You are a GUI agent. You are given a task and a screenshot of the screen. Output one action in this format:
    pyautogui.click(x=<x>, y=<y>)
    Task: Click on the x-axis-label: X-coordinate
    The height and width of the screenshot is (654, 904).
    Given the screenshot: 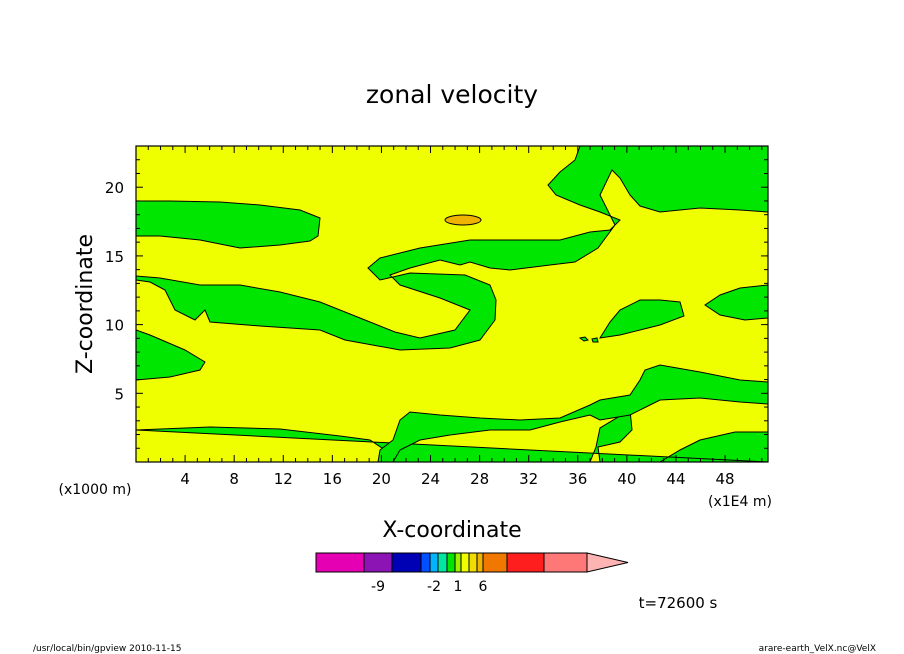 What is the action you would take?
    pyautogui.click(x=451, y=530)
    